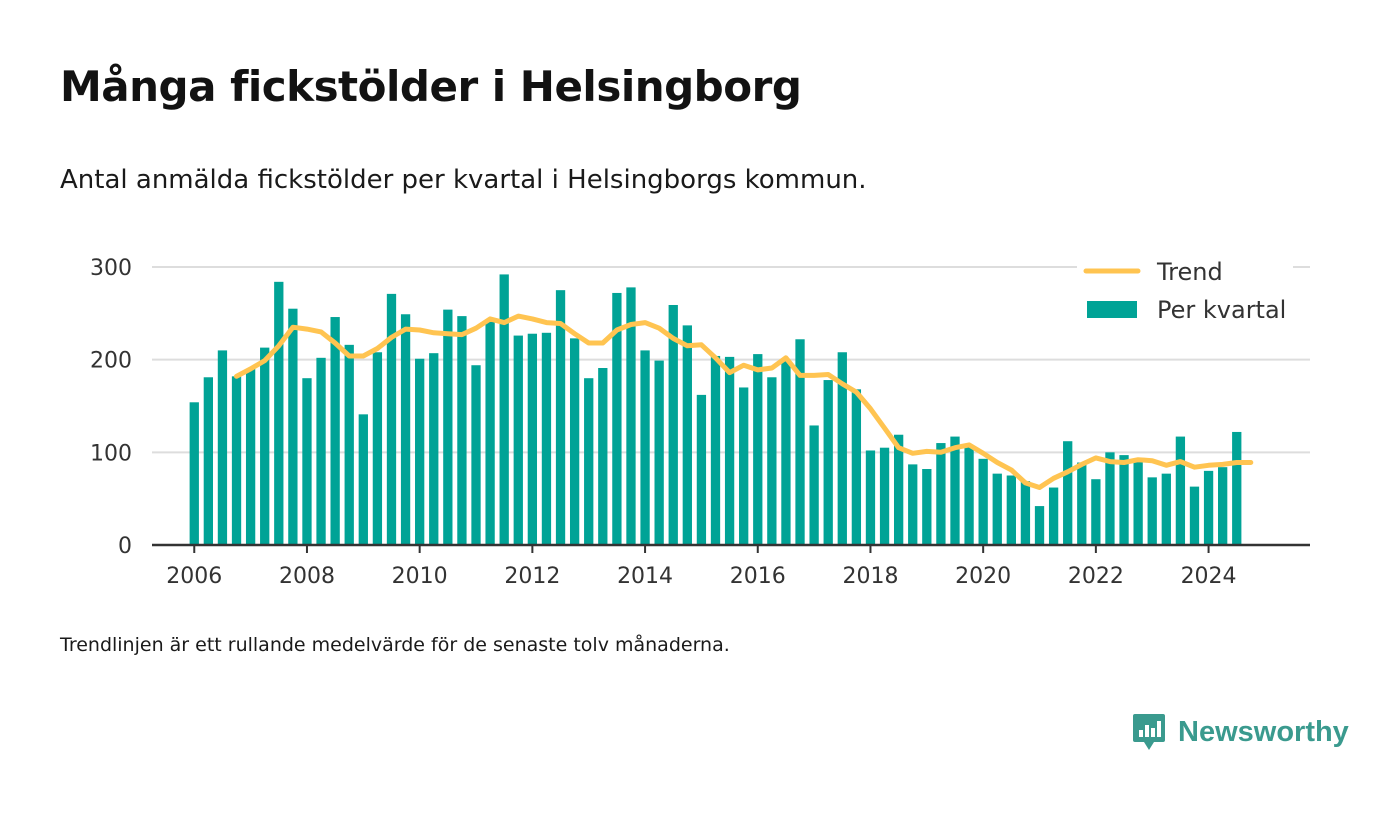 The image size is (1400, 813). Describe the element at coordinates (125, 546) in the screenshot. I see `y-tick-label: 0` at that location.